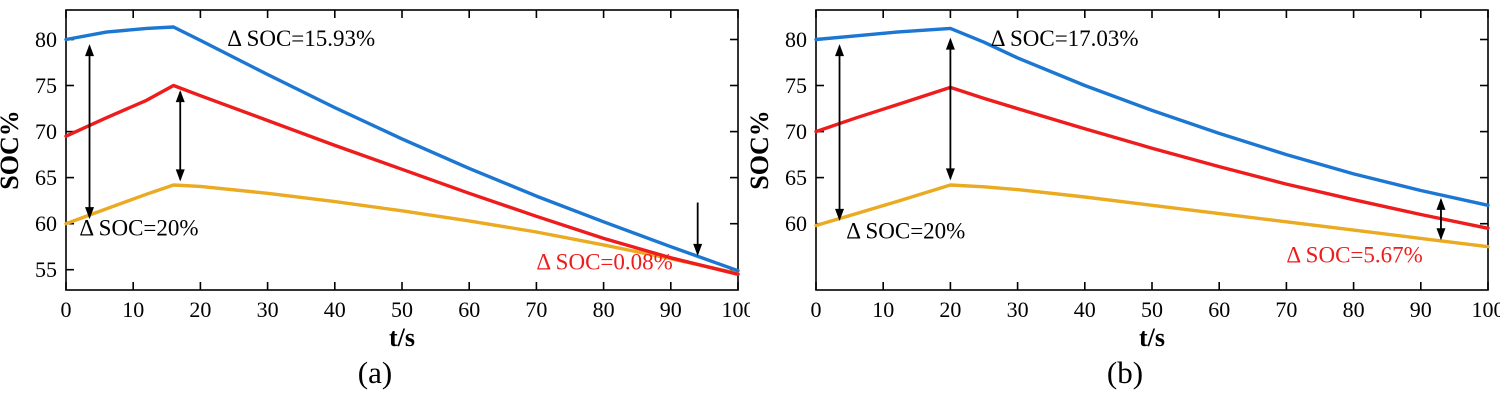 The width and height of the screenshot is (1501, 413). I want to click on delta-soc-annotation: Δ SOC=17.03%, so click(1065, 38).